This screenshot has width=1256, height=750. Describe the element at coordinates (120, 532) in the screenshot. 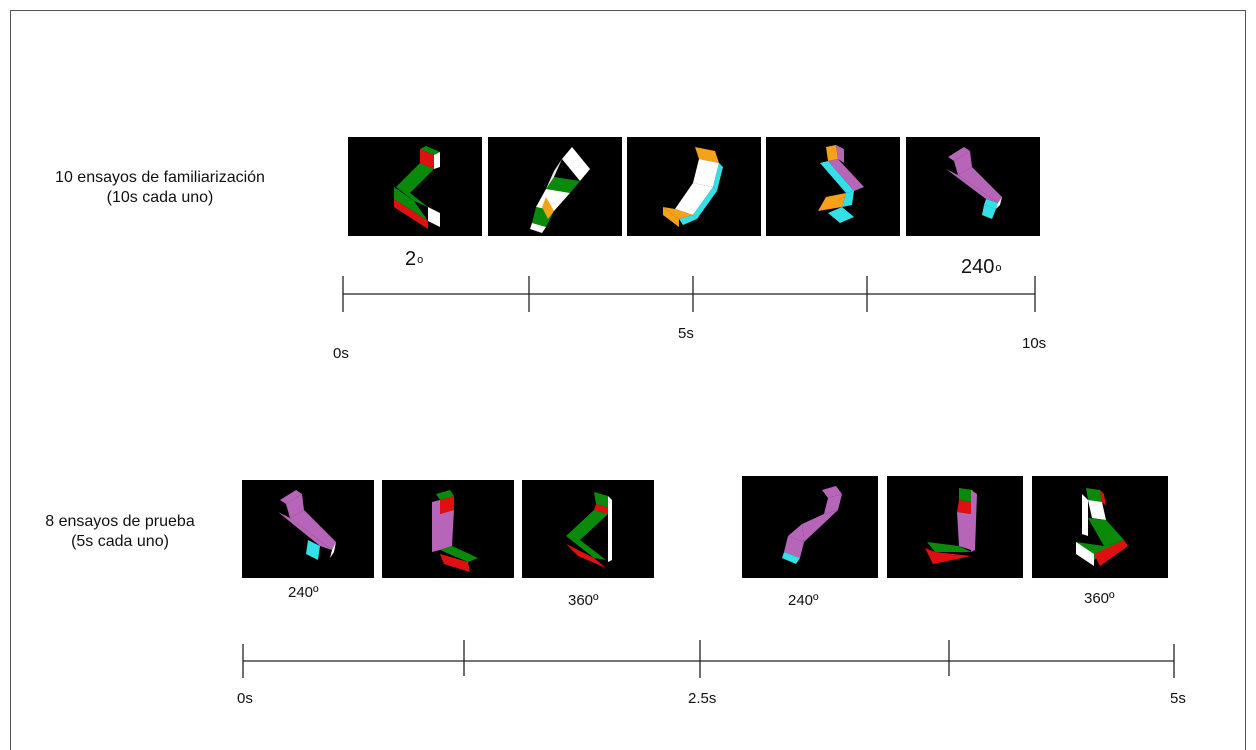

I see `test-title: 8 ensayos de prueba (5s cada uno)` at that location.